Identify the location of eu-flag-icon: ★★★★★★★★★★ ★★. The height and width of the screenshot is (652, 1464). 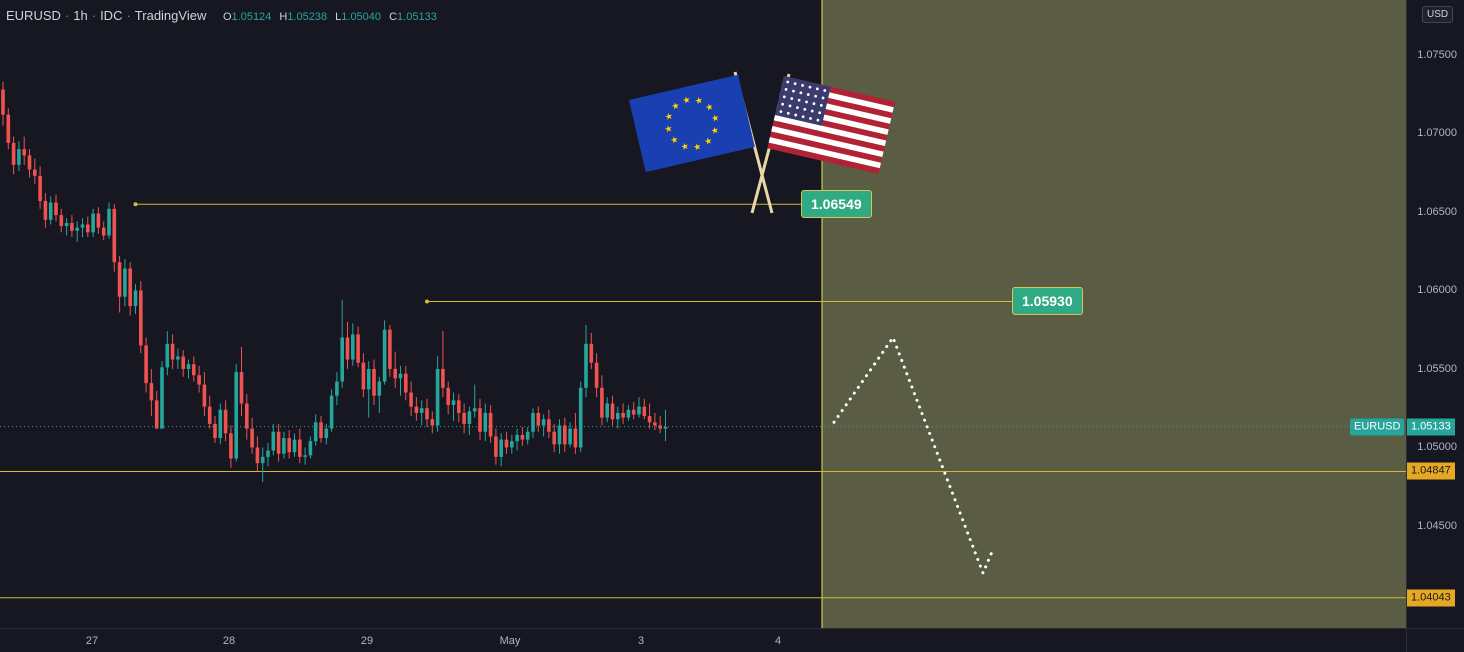
(692, 123).